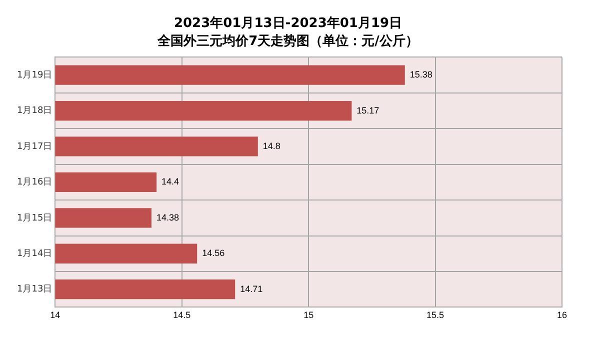 The width and height of the screenshot is (600, 342). What do you see at coordinates (34, 183) in the screenshot?
I see `y-tick-label: 1月16日` at bounding box center [34, 183].